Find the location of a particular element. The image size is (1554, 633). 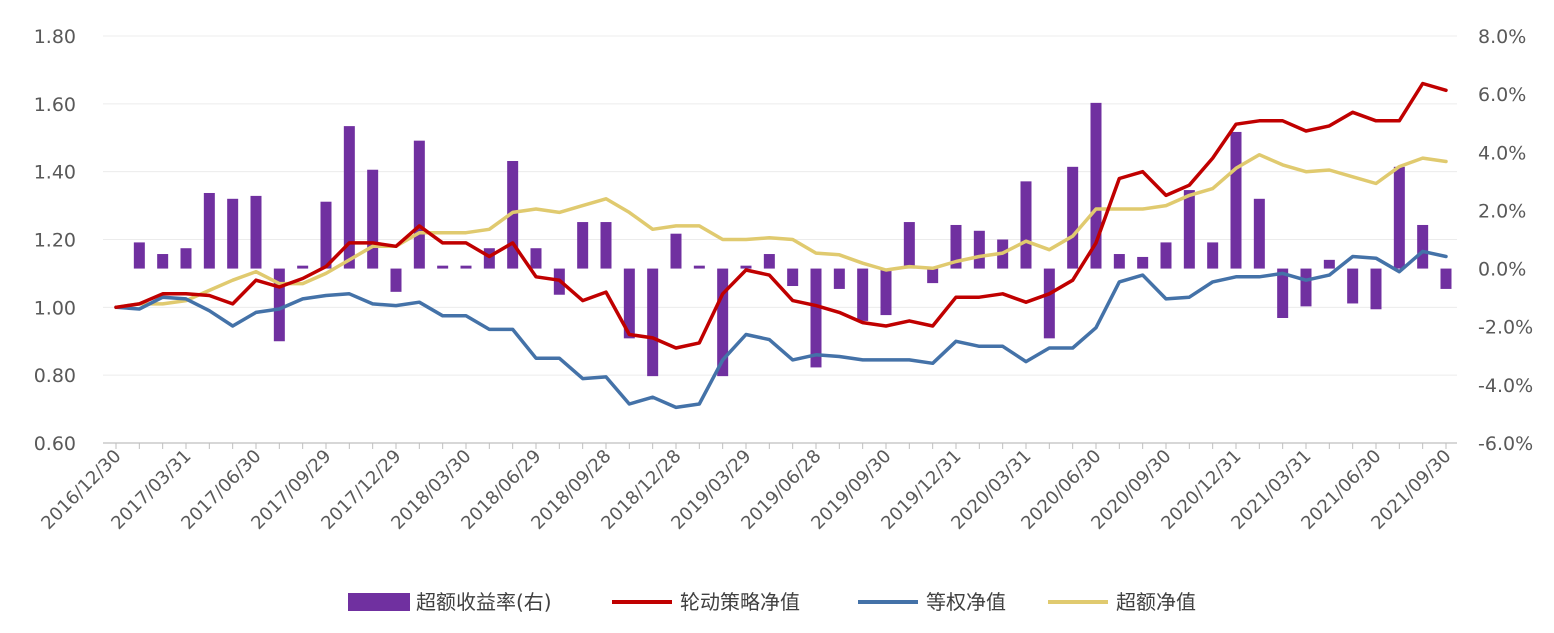

y-left-tick-label: 0.60 is located at coordinates (55, 444).